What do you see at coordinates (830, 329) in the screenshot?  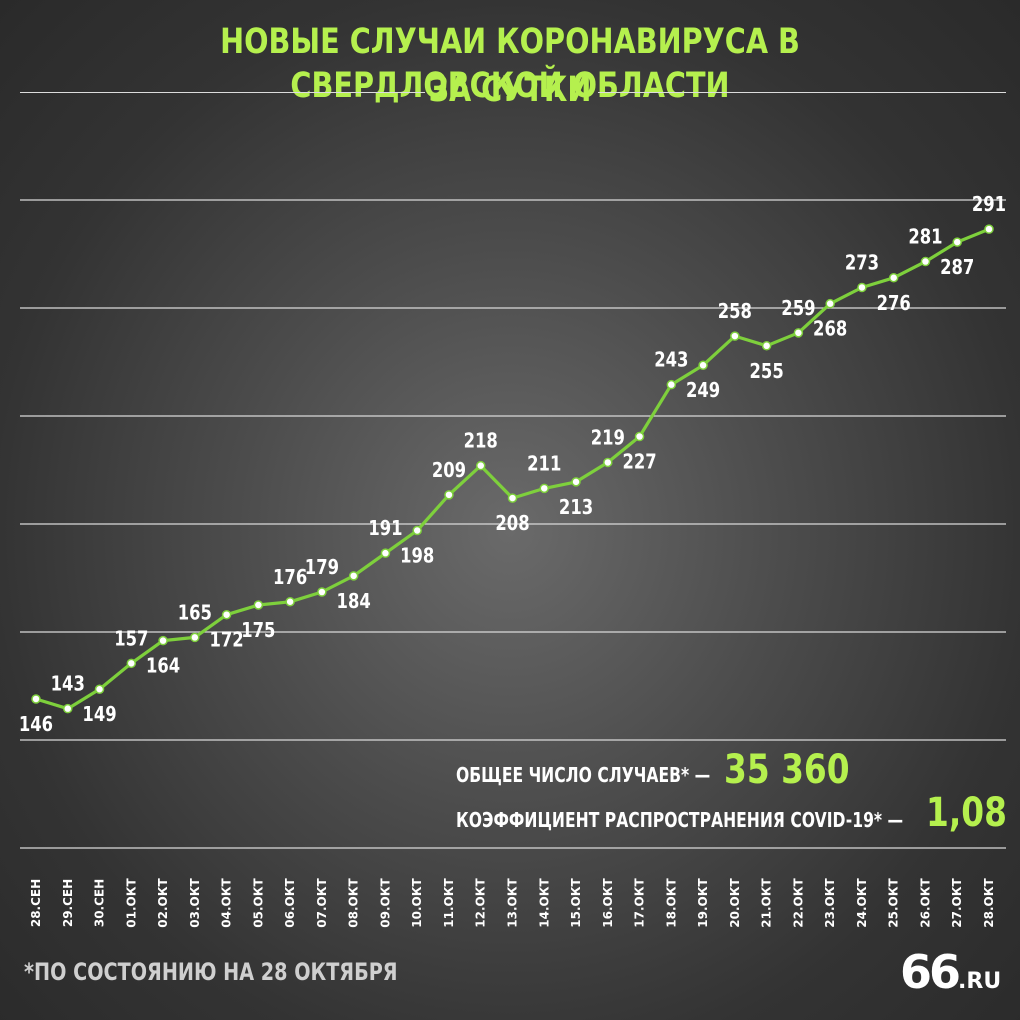 I see `data-label: 268` at bounding box center [830, 329].